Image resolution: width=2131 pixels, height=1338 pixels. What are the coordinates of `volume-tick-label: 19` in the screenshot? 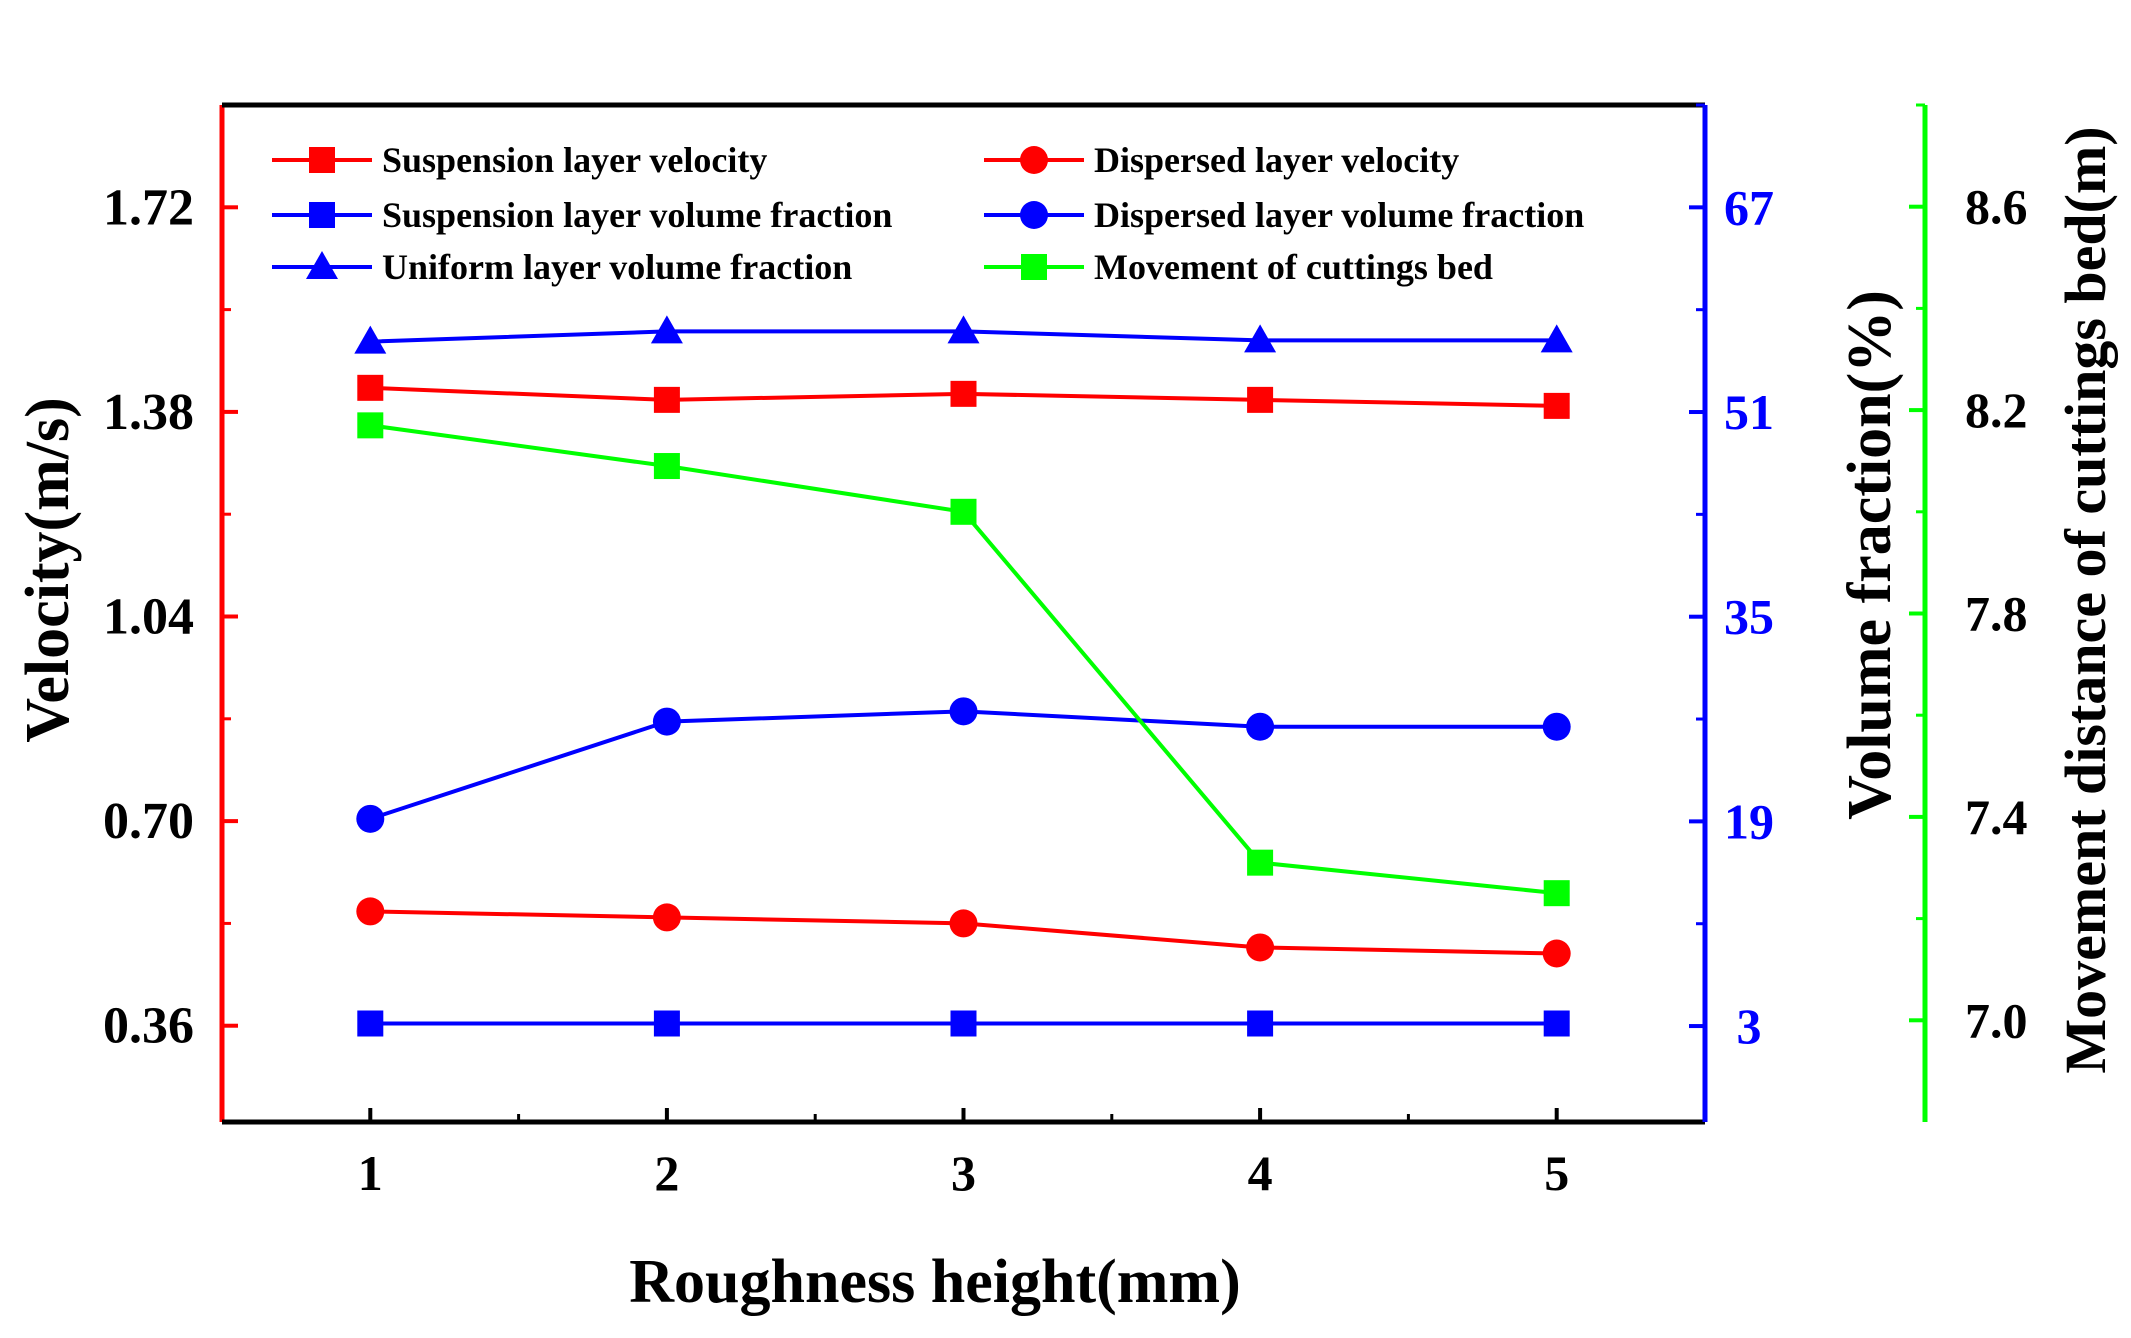 It's located at (1749, 821).